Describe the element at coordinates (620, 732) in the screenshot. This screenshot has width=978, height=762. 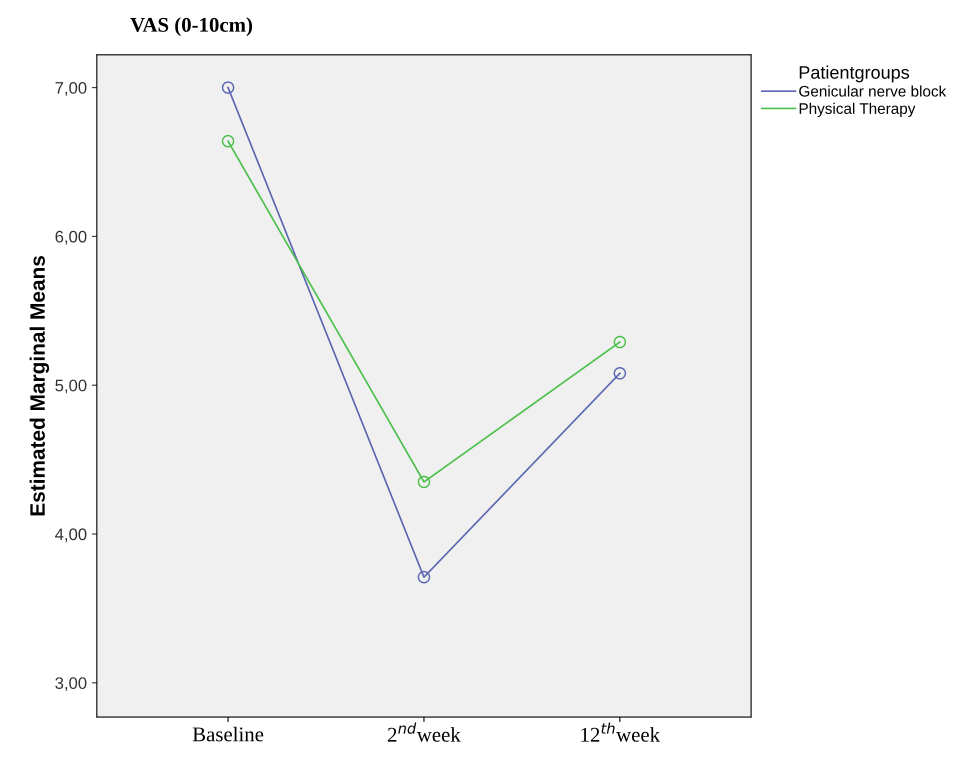
I see `x-tick-label: 12$^{th}$week` at that location.